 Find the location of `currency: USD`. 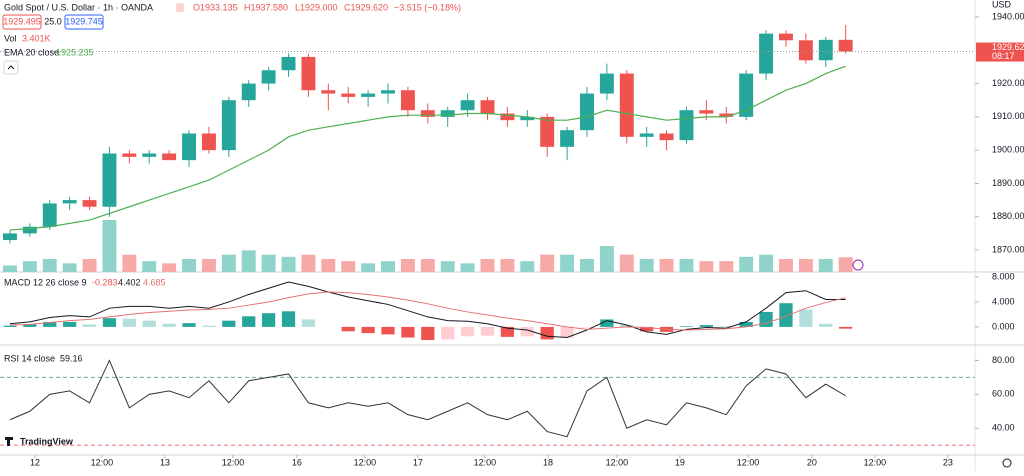

currency: USD is located at coordinates (1002, 4).